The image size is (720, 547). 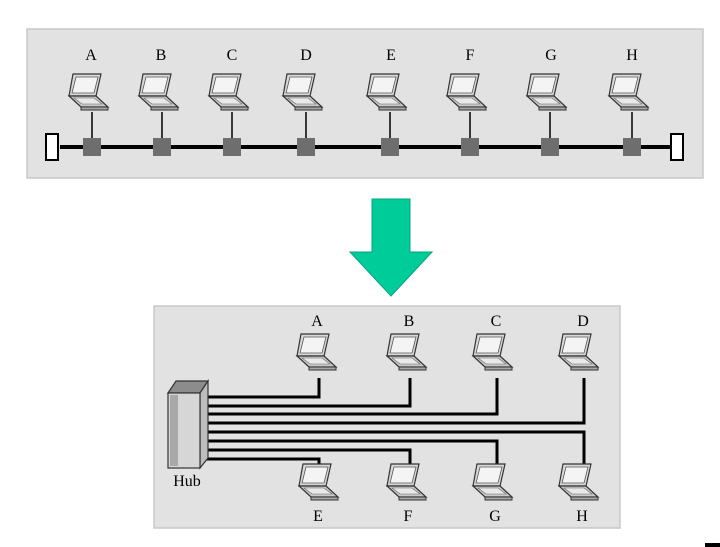 I want to click on star-node-d: D, so click(x=578, y=342).